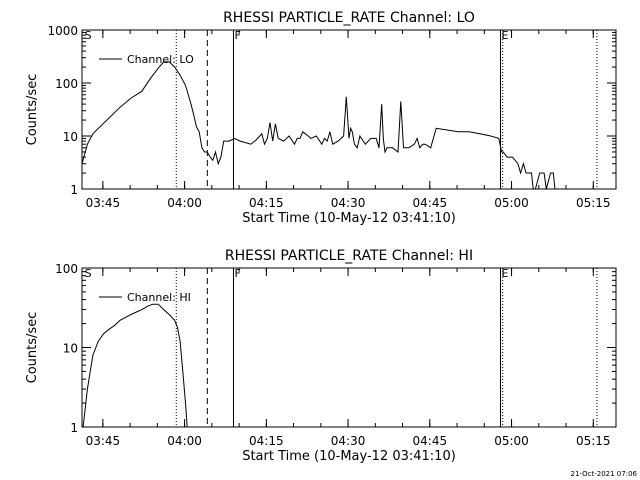  Describe the element at coordinates (159, 297) in the screenshot. I see `legend-label: Channel: HI` at that location.